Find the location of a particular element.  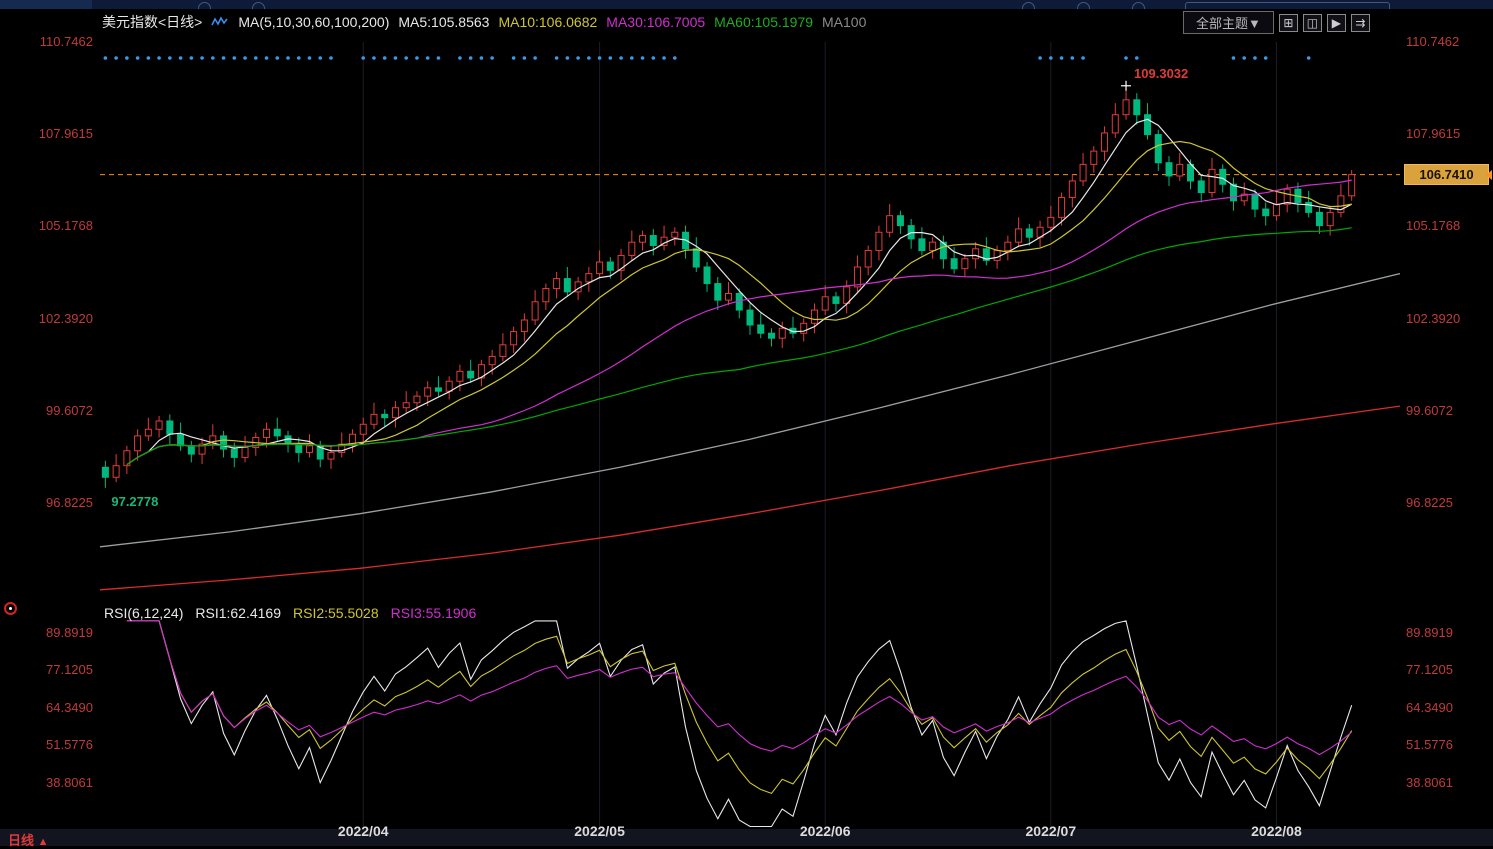

target-dot is located at coordinates (10, 608).